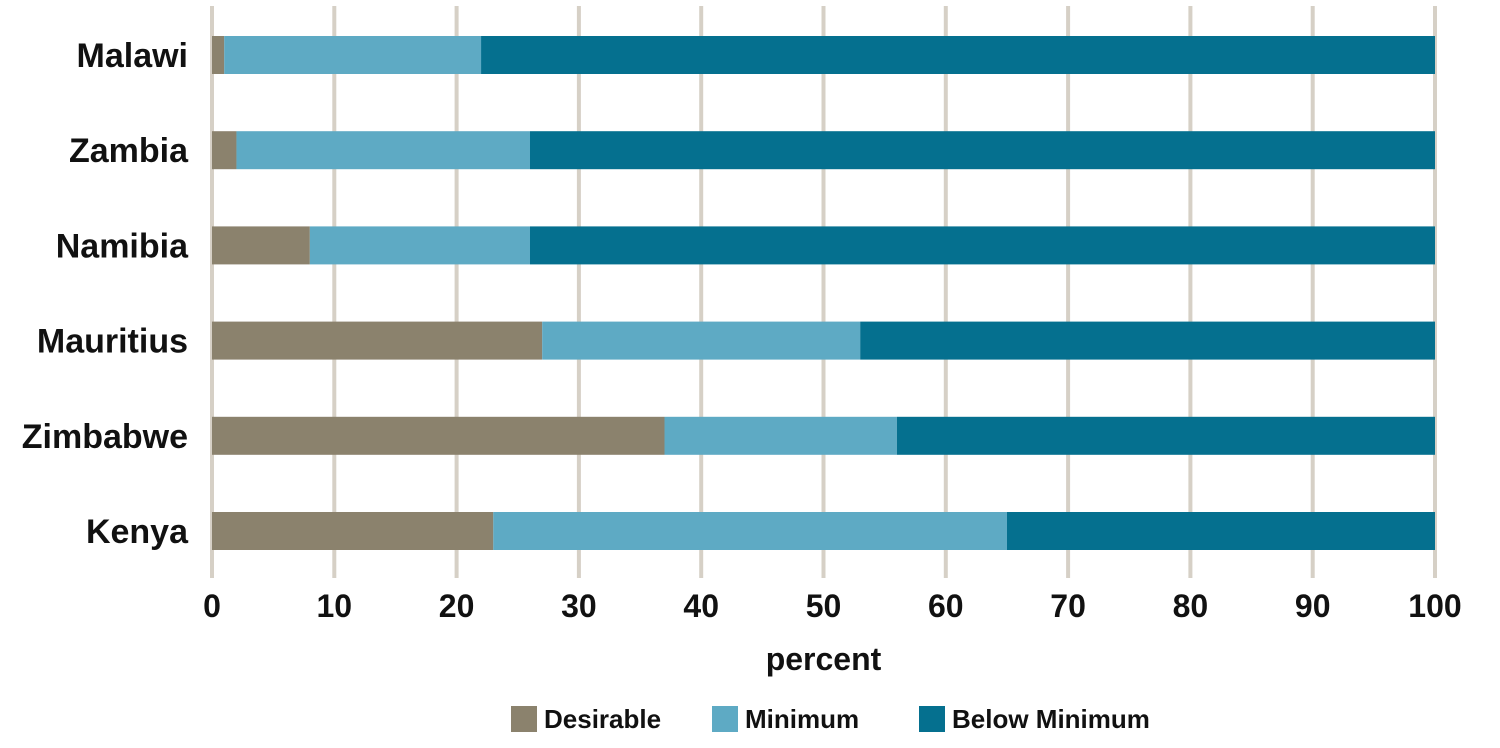 This screenshot has height=748, width=1500. What do you see at coordinates (1147, 340) in the screenshot?
I see `bar-mauritius-below-minimum` at bounding box center [1147, 340].